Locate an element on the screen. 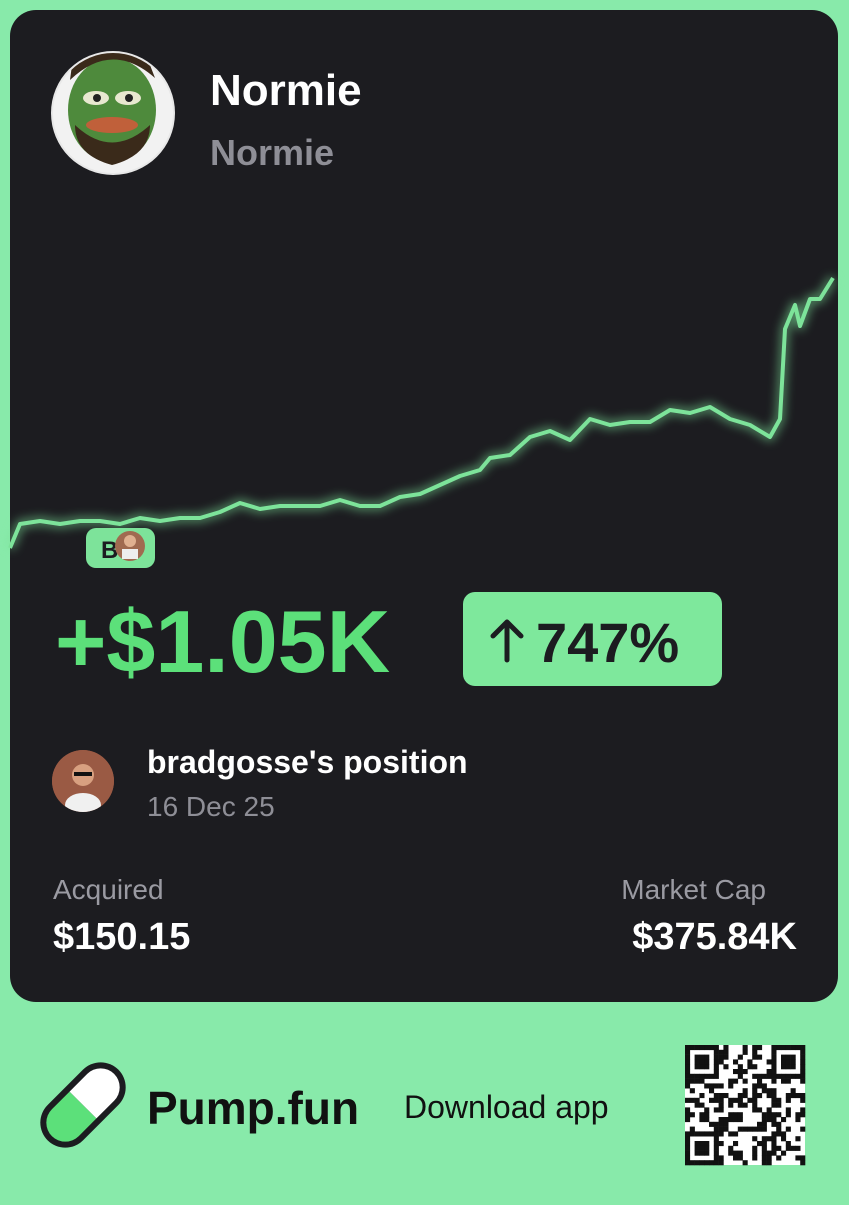 The width and height of the screenshot is (849, 1205). token-name: Normie is located at coordinates (286, 90).